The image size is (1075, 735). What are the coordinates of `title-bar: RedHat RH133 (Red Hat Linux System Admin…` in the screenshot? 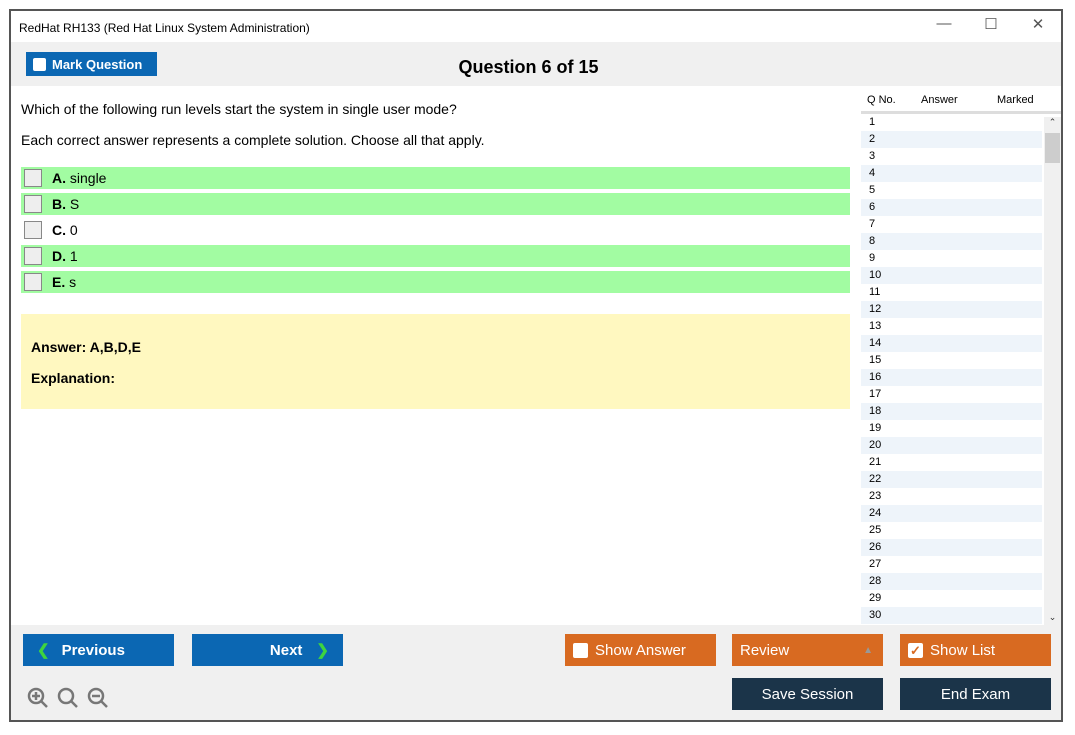 It's located at (536, 26).